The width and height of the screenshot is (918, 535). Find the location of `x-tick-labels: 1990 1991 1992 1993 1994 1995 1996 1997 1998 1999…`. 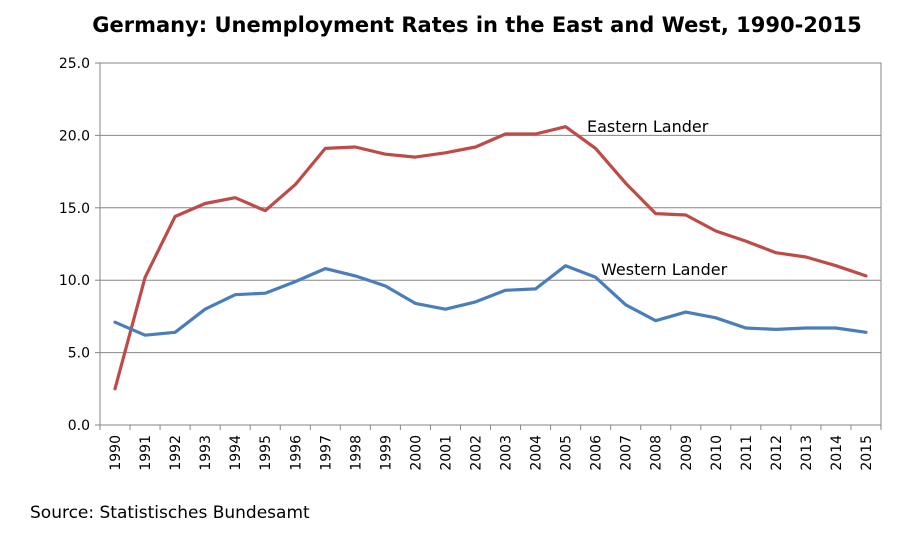

x-tick-labels: 1990 1991 1992 1993 1994 1995 1996 1997 1998 1999… is located at coordinates (491, 453).